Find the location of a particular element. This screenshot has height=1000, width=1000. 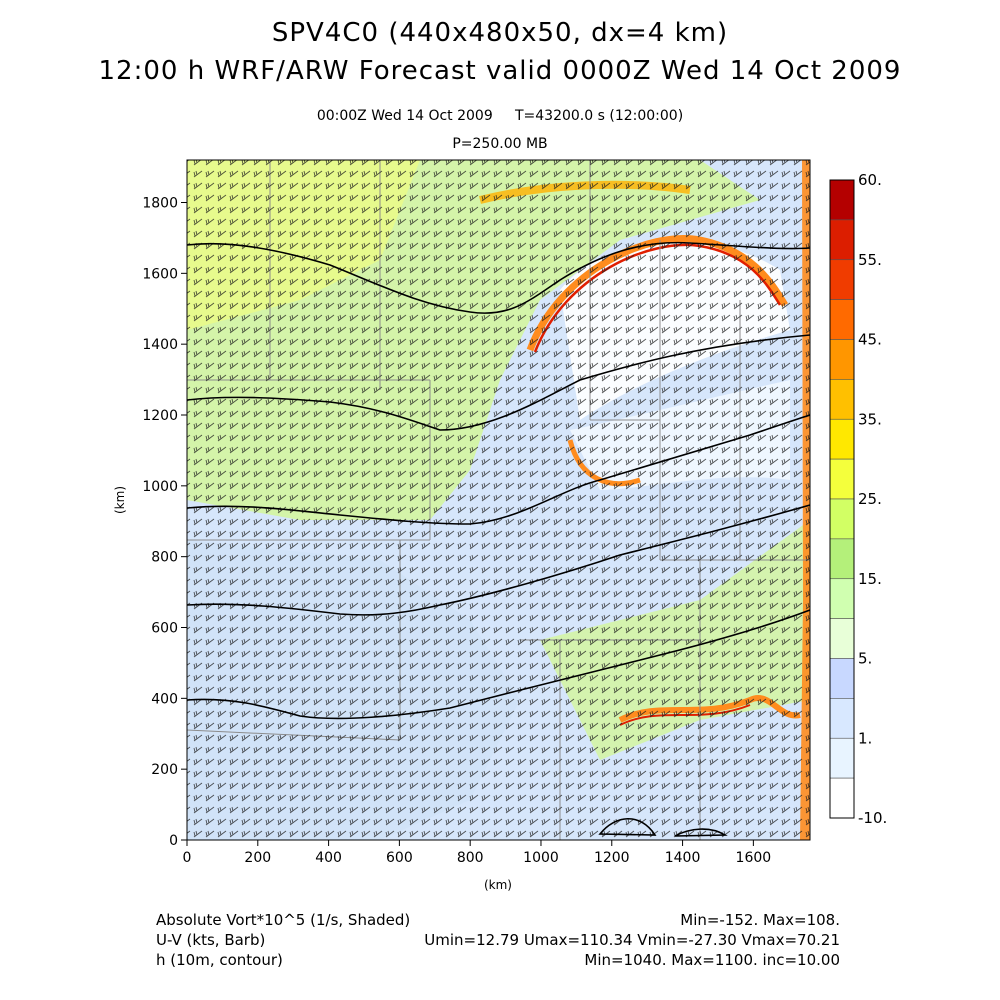

x-axis: 0 200 400 600 800 1000 1200 1400 1600 is located at coordinates (477, 853).